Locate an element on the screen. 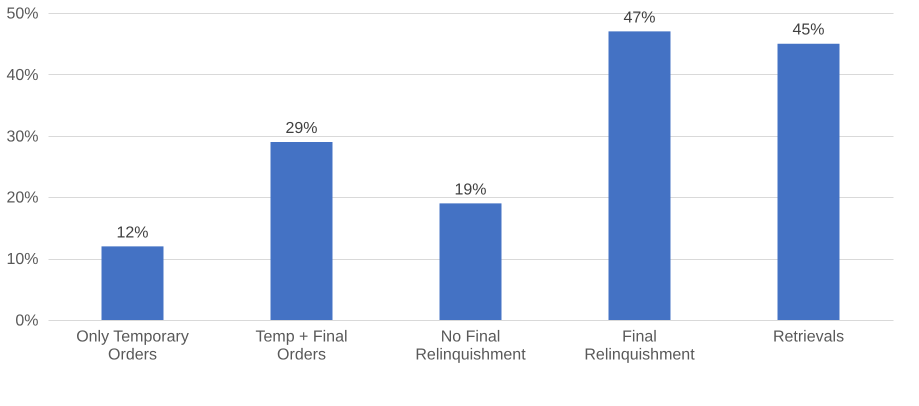 This screenshot has width=919, height=406. data-label: 19% is located at coordinates (470, 189).